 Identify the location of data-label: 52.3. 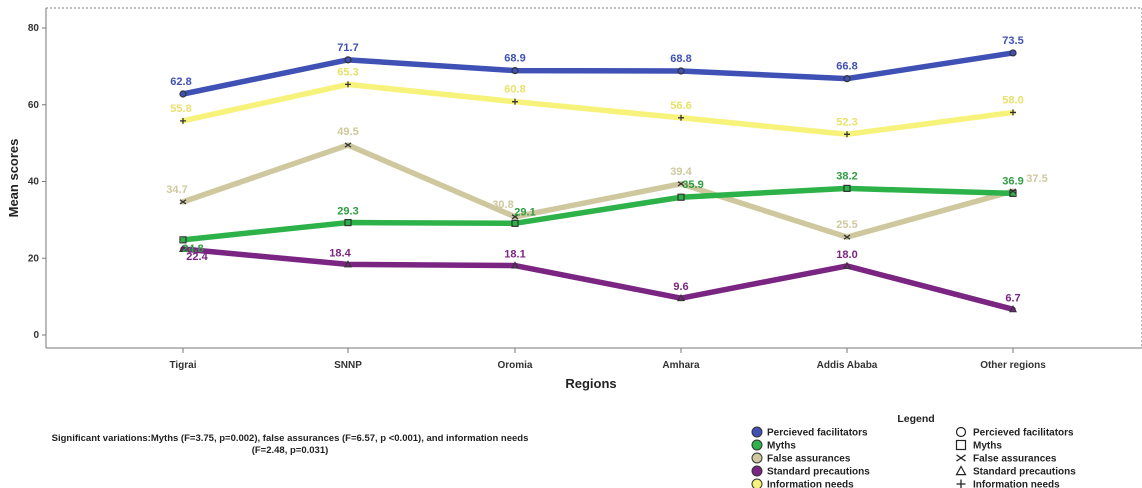
(846, 122).